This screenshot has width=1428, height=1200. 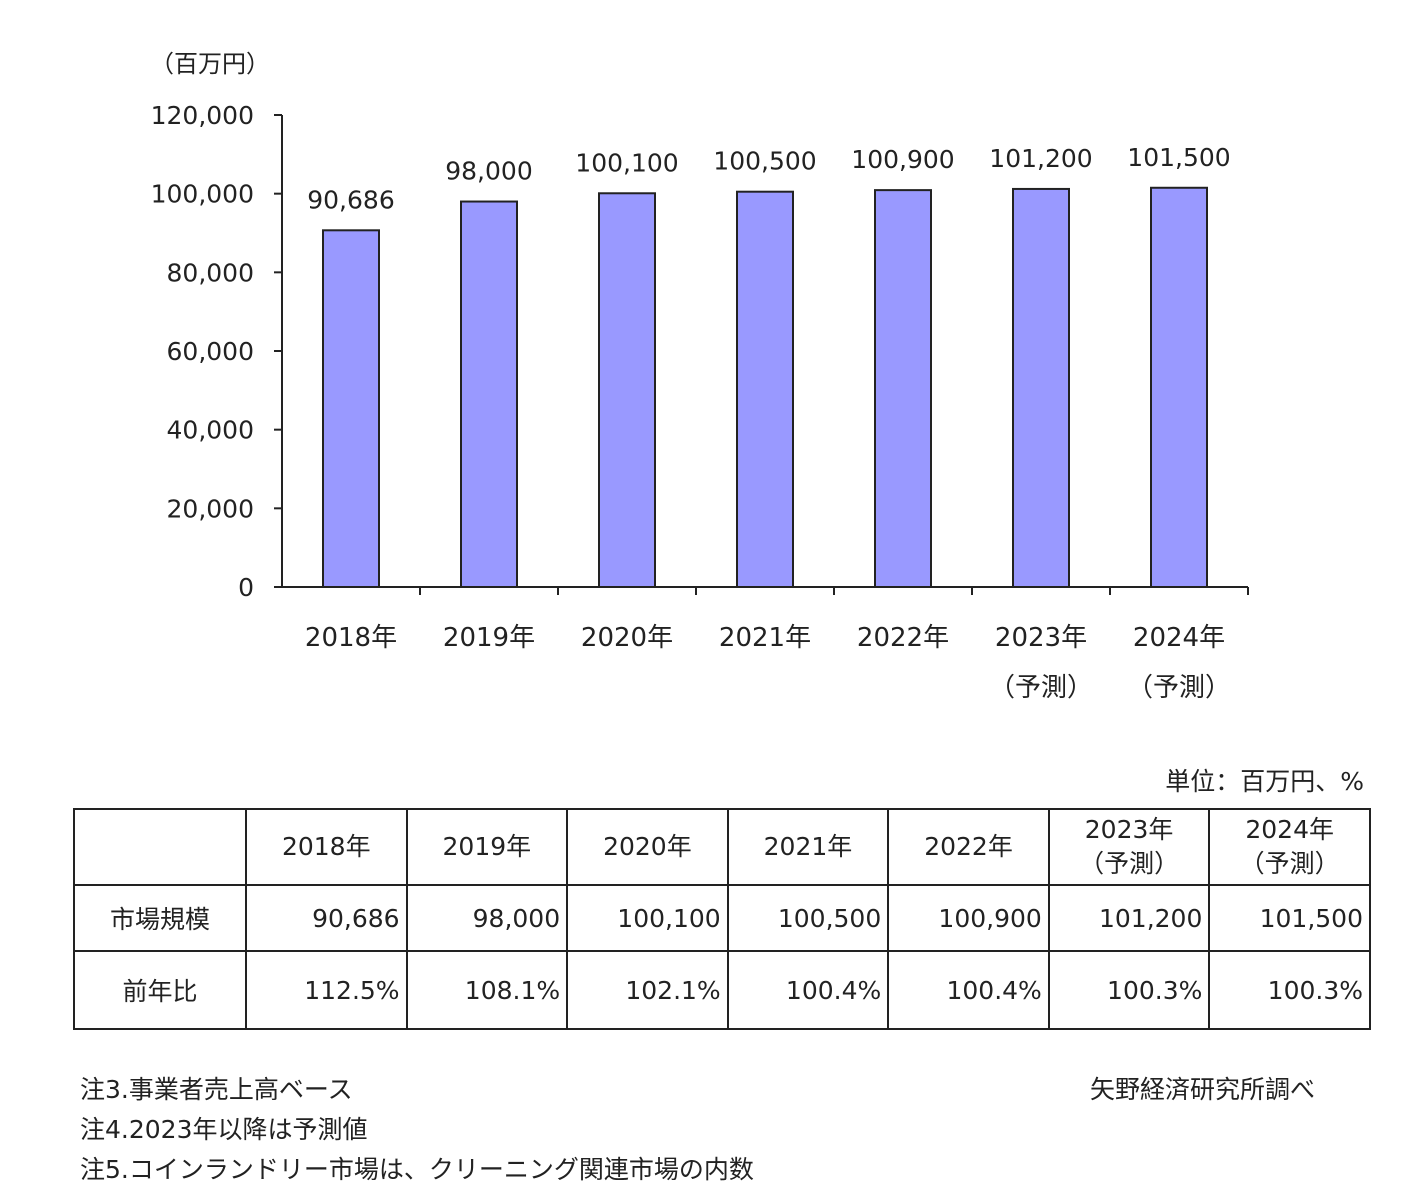 I want to click on y-tick-label: 80,000, so click(x=210, y=272).